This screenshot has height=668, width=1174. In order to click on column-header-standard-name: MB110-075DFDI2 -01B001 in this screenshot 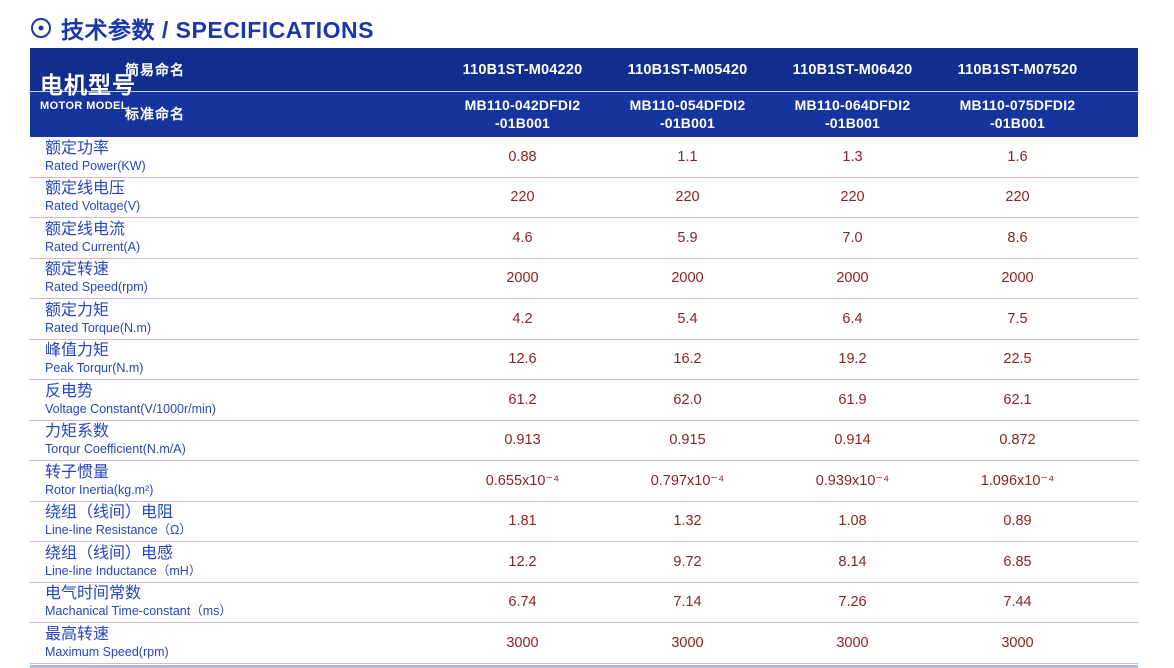, I will do `click(1017, 114)`.